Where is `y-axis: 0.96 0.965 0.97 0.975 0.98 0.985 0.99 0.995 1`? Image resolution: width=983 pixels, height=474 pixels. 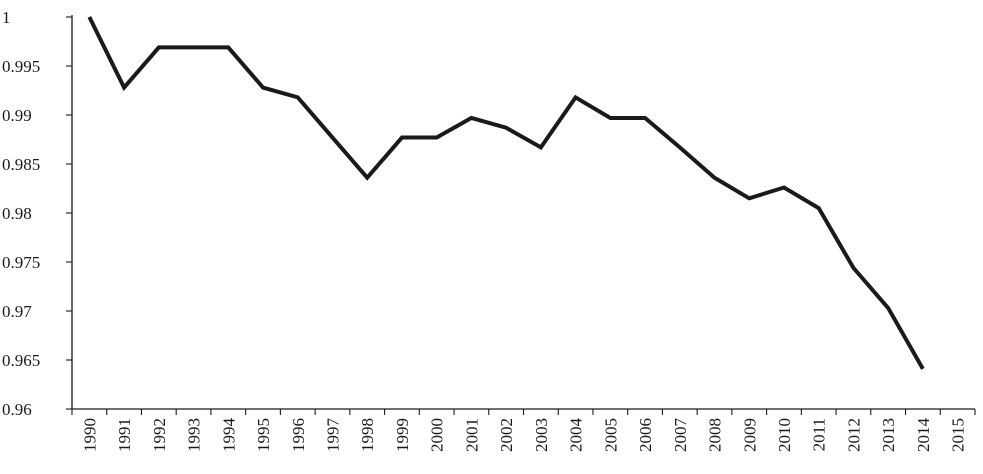
y-axis: 0.96 0.965 0.97 0.975 0.98 0.985 0.99 0.995 1 is located at coordinates (37, 213).